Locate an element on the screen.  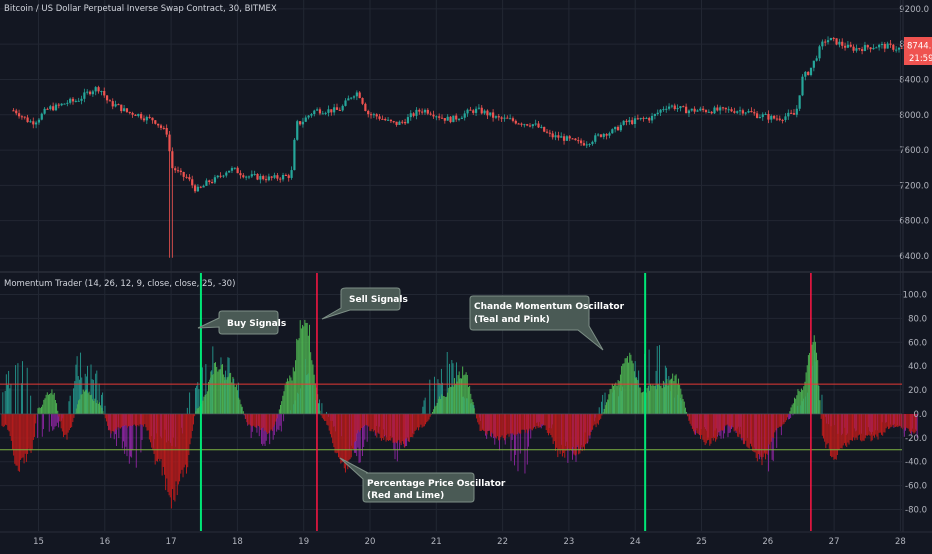
price-tick-label: 7600.0 is located at coordinates (914, 151).